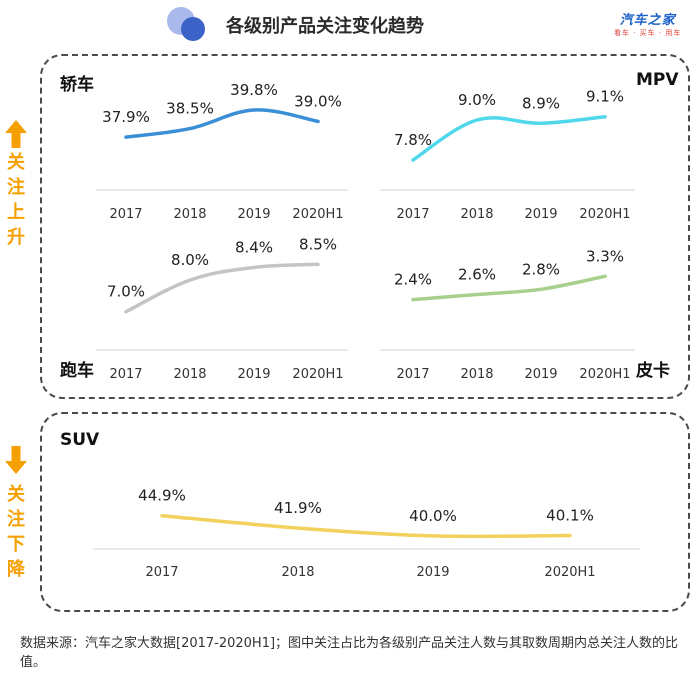 This screenshot has height=687, width=700. I want to click on data-label-sedan-2: 39.8%, so click(254, 90).